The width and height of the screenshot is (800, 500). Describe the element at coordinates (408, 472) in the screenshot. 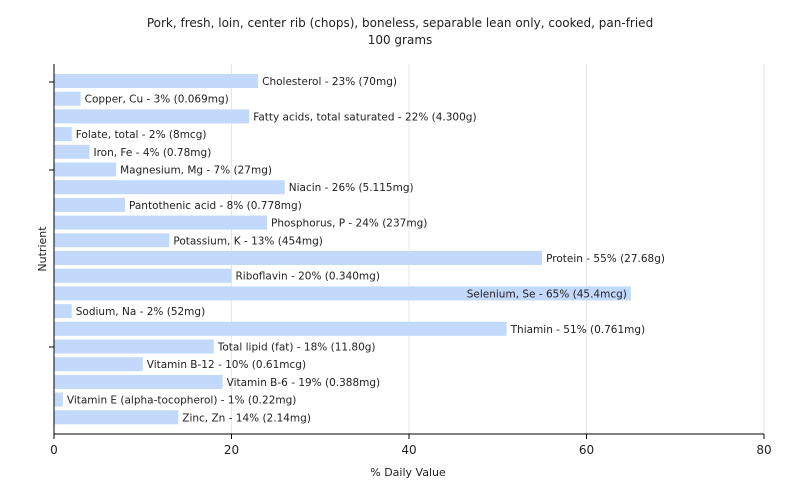

I see `x-axis-label: % Daily Value` at that location.